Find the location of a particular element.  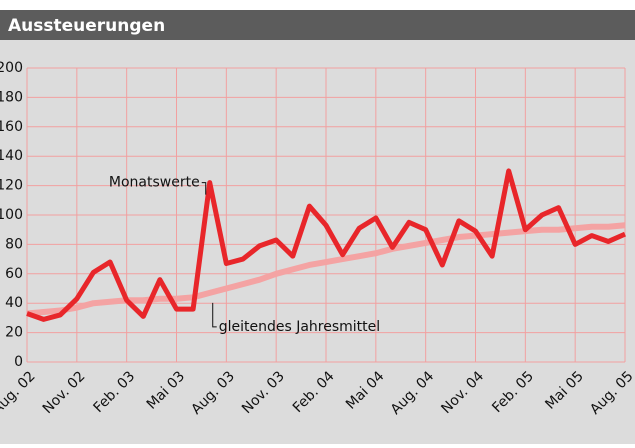

y-tick-label: 100 is located at coordinates (11, 215).